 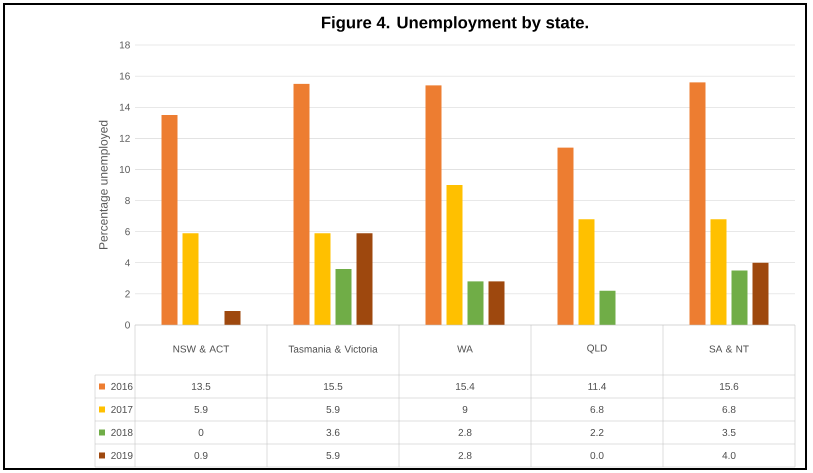 I want to click on y-tick-label: 6, so click(x=127, y=232).